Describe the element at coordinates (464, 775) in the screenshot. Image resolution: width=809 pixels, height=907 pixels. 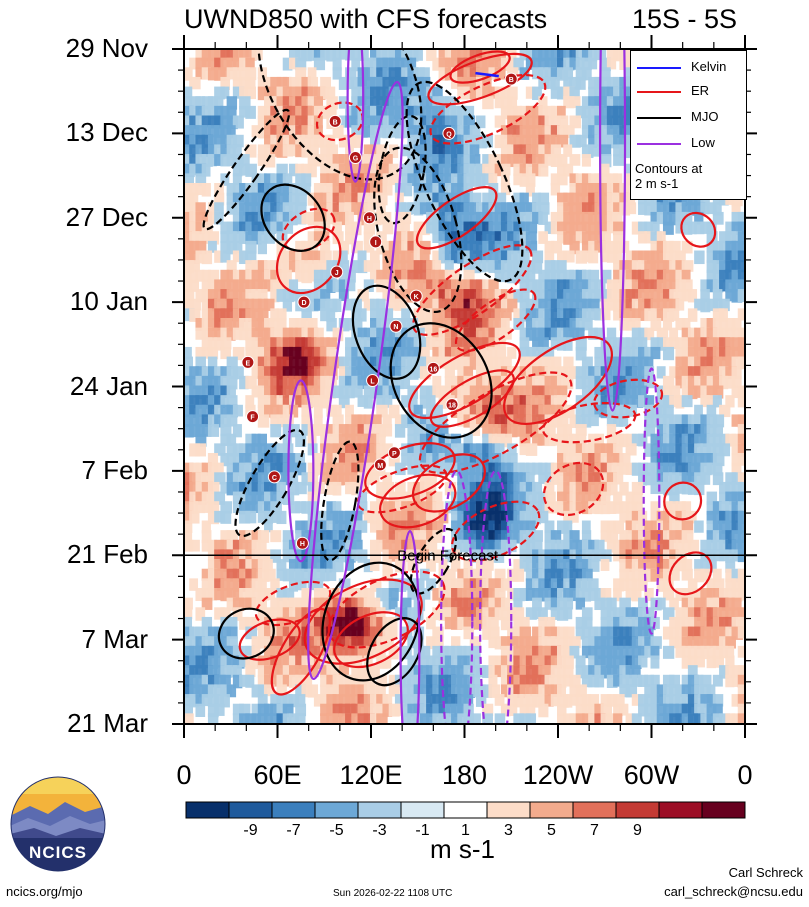
I see `x-tick-label: 180` at that location.